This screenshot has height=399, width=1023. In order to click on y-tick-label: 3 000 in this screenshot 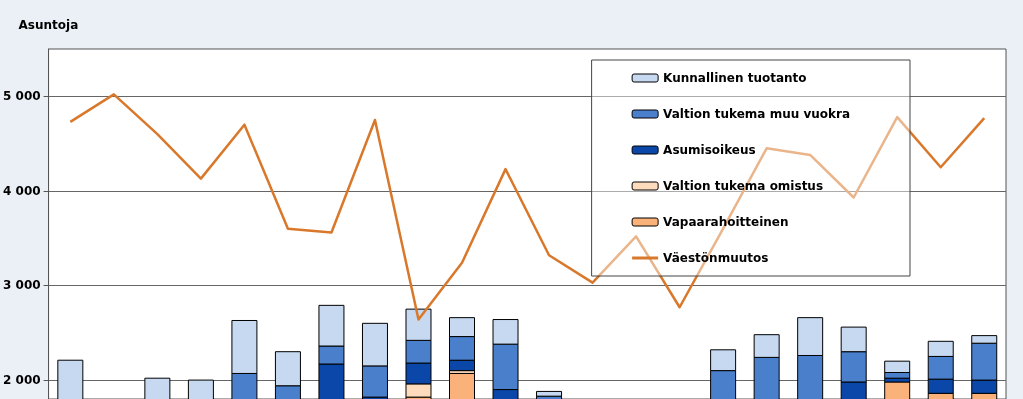, I will do `click(22, 285)`.